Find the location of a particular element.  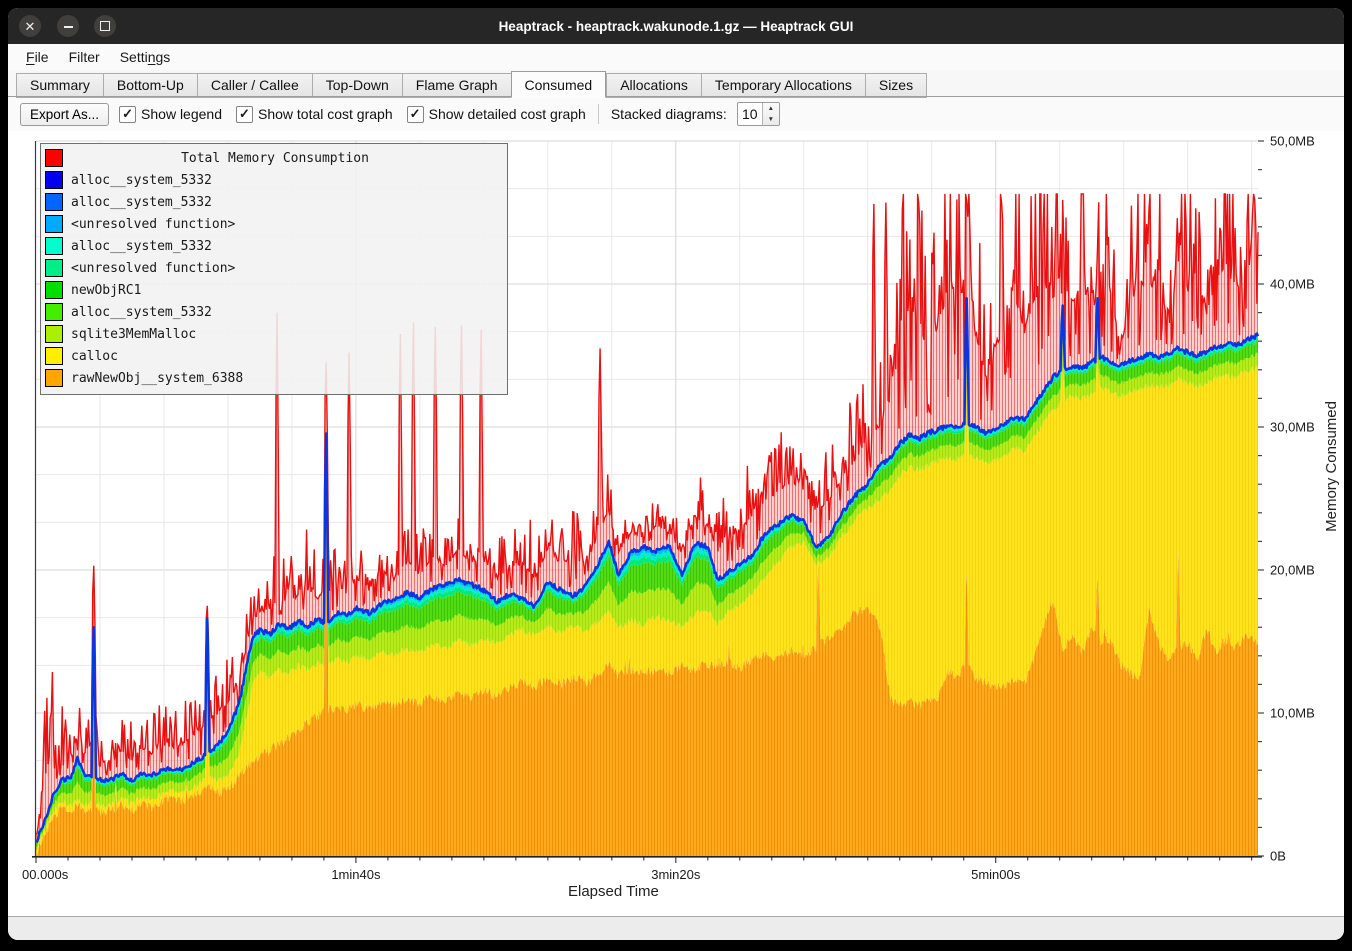

stacked-diagrams-spinner: 10 ▲ ▼ is located at coordinates (758, 114).